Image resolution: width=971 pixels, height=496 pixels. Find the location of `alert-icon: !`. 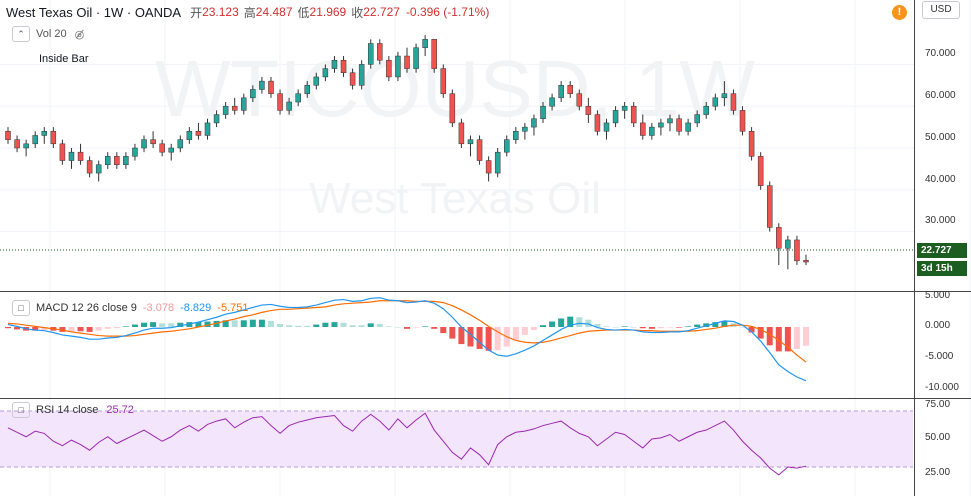

alert-icon: ! is located at coordinates (899, 12).